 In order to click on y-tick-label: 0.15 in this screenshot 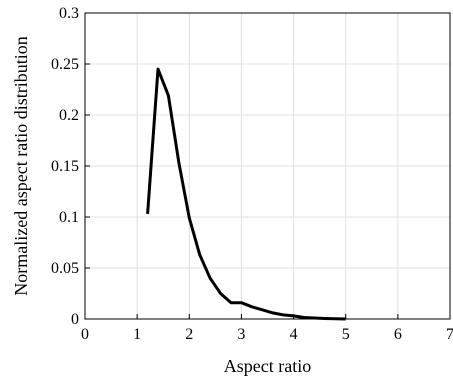, I will do `click(65, 166)`.